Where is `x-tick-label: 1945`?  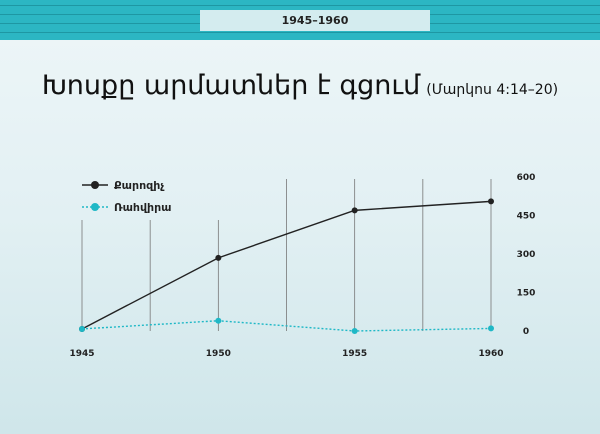 x-tick-label: 1945 is located at coordinates (81, 354).